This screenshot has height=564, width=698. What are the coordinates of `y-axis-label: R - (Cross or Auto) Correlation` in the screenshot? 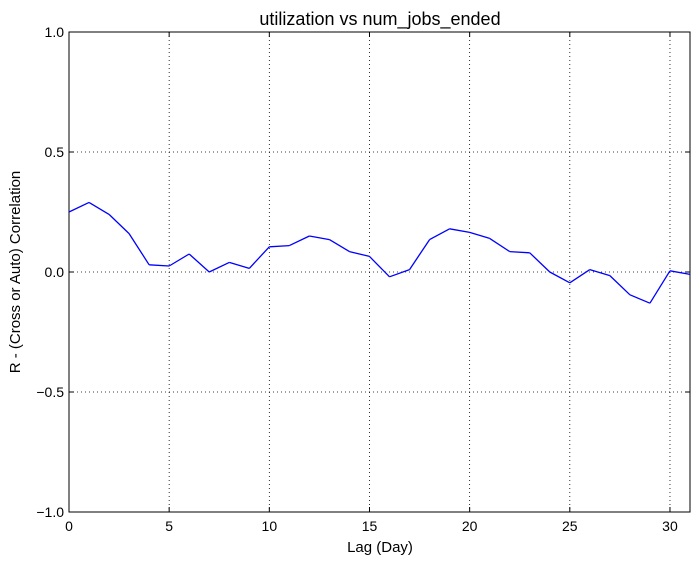 It's located at (15, 272).